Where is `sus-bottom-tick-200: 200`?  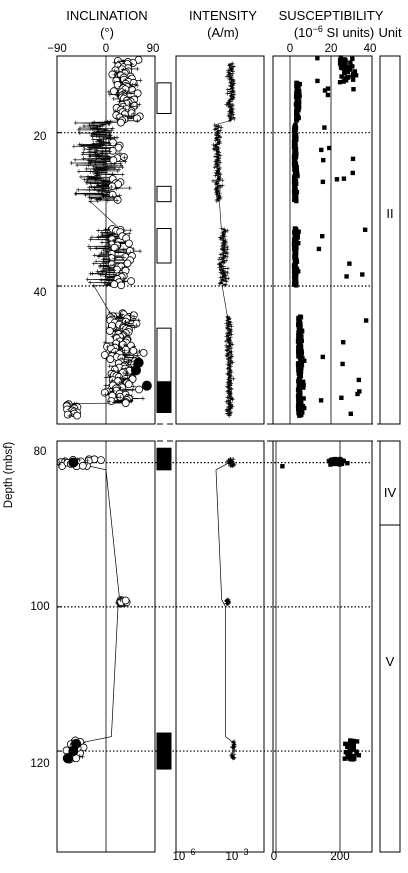
sus-bottom-tick-200: 200 is located at coordinates (339, 857).